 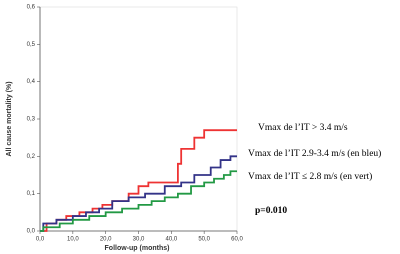 What do you see at coordinates (171, 240) in the screenshot?
I see `x-tick-label: 40,0` at bounding box center [171, 240].